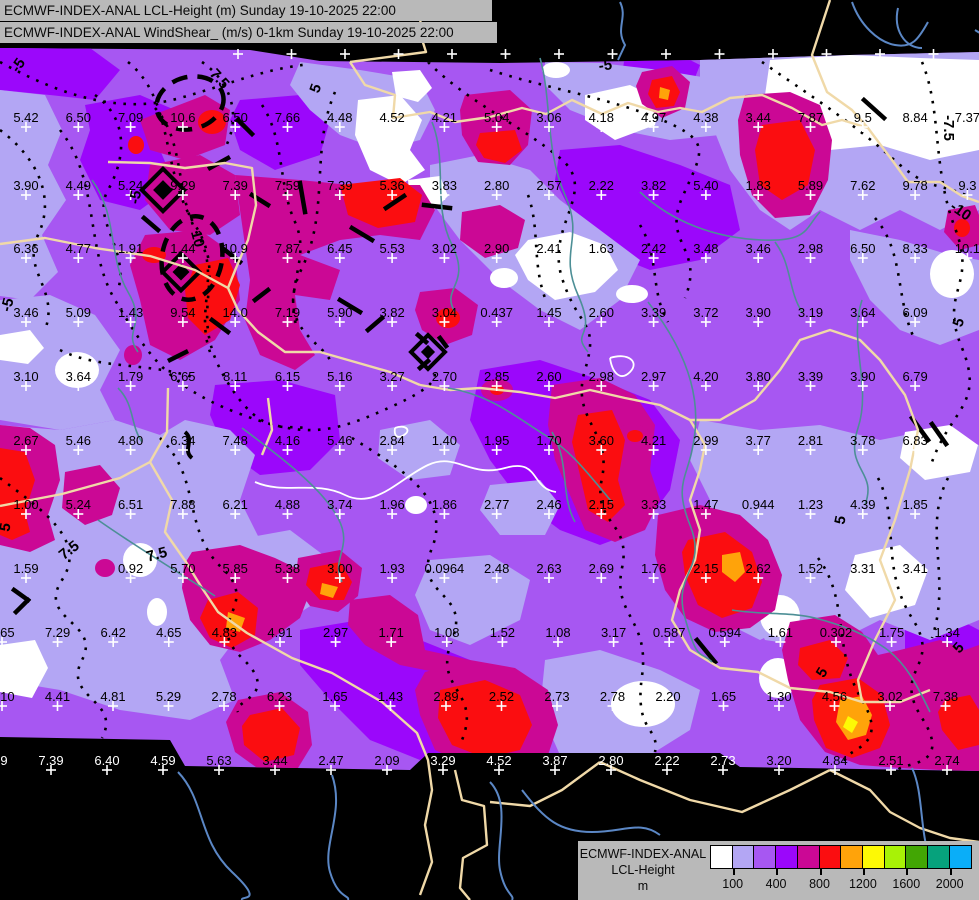 Image resolution: width=979 pixels, height=900 pixels. Describe the element at coordinates (444, 504) in the screenshot. I see `grid-value: 1.86` at that location.